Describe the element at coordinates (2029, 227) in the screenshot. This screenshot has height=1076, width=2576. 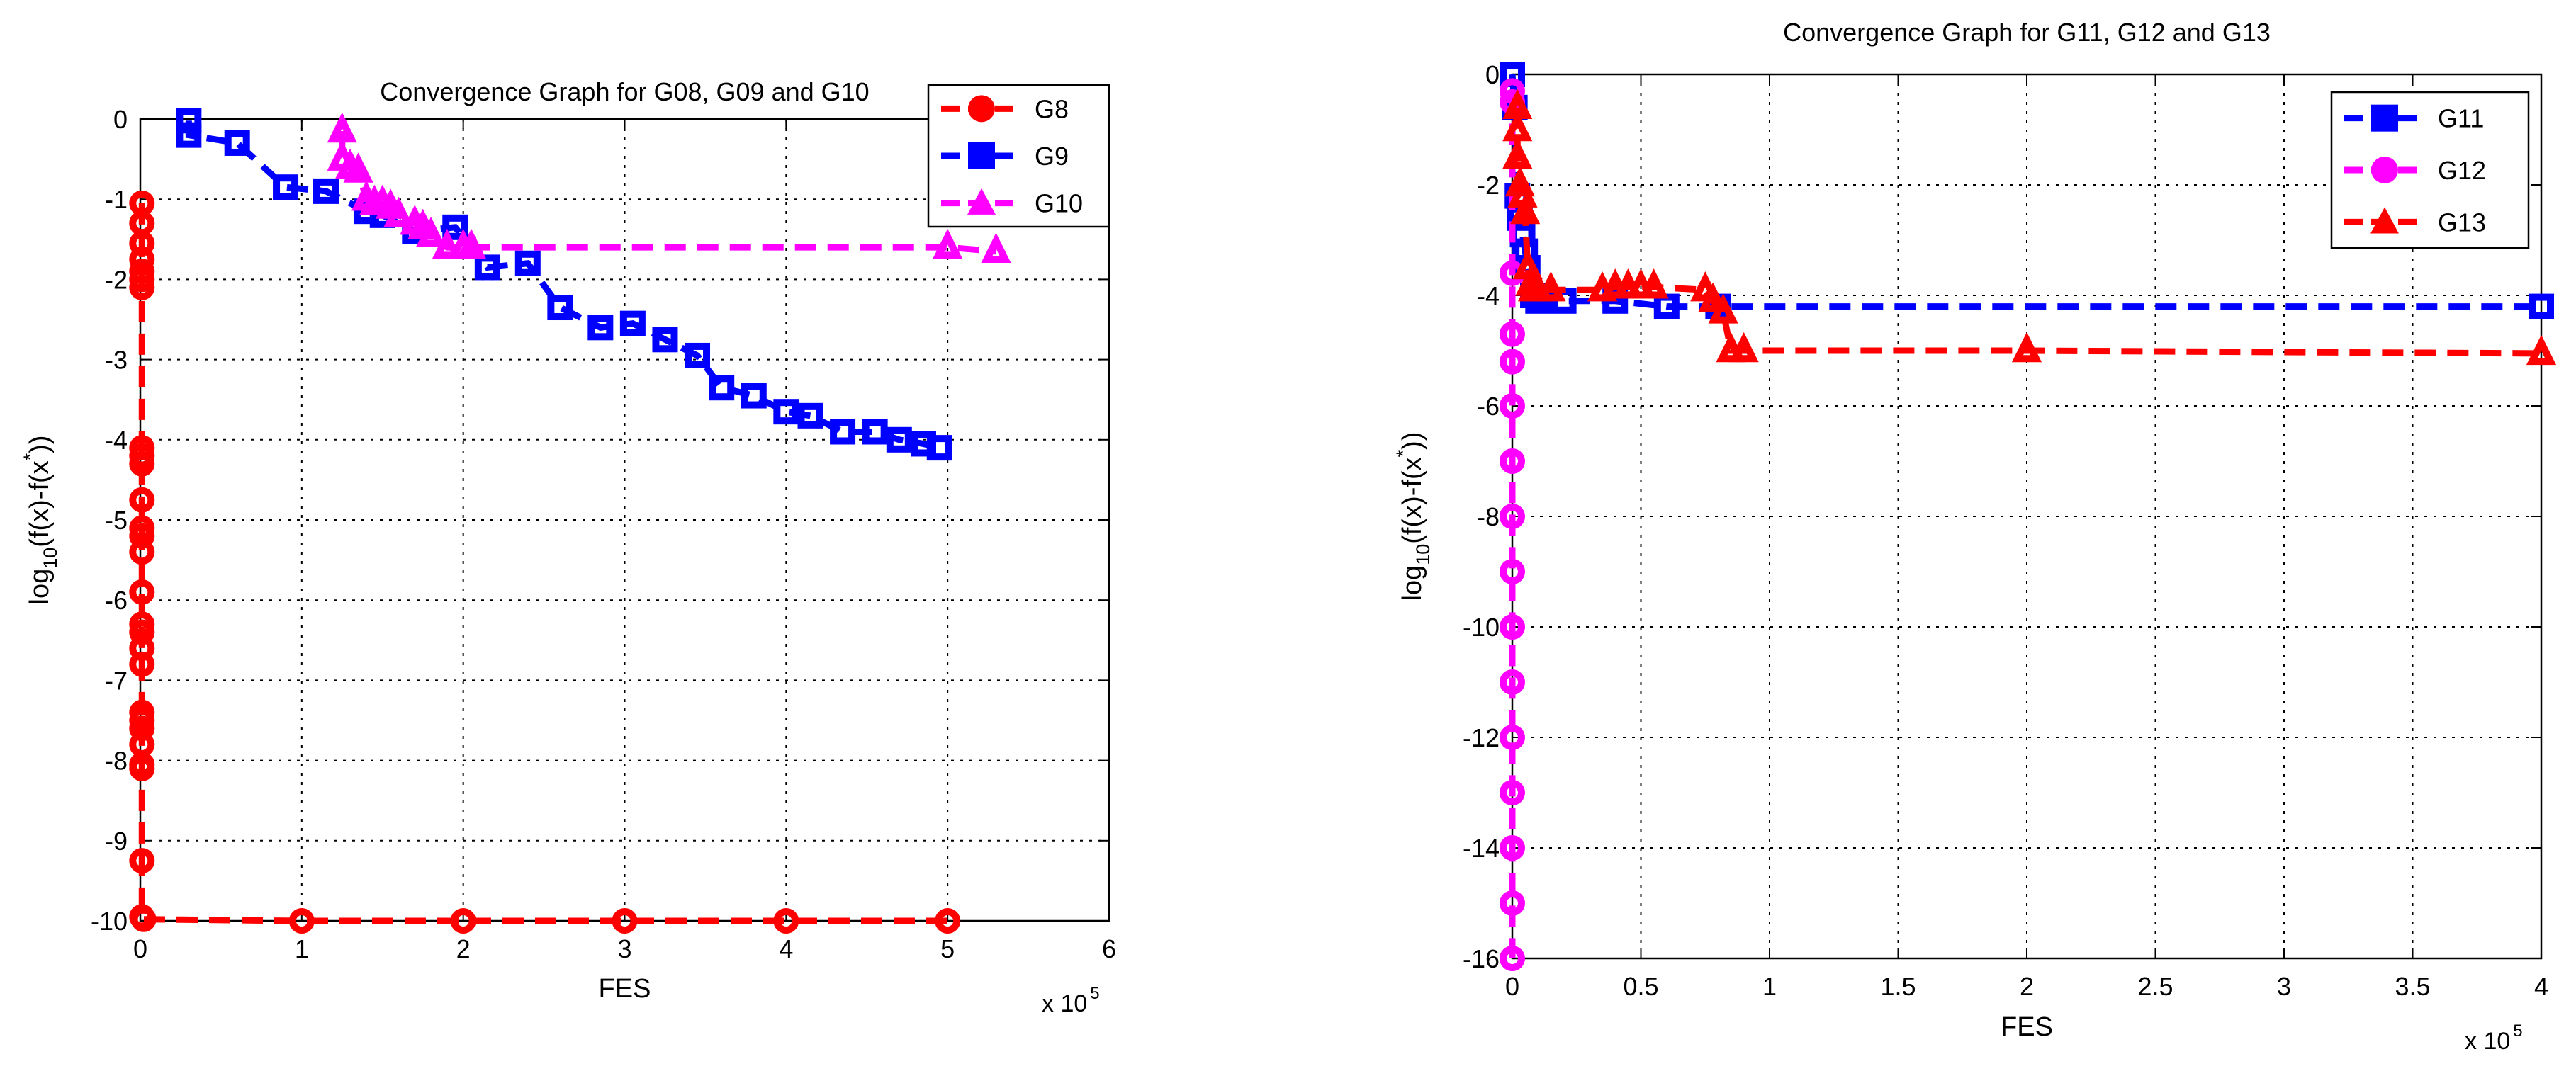
I see `series-G13` at that location.